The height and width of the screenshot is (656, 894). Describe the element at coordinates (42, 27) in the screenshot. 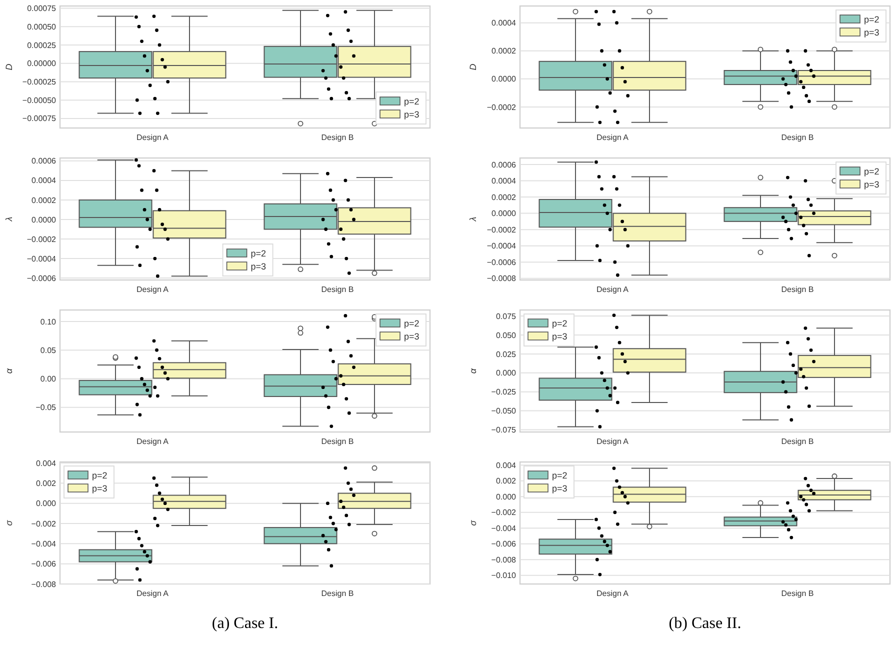

I see `y-tick-label: 0.00050` at that location.